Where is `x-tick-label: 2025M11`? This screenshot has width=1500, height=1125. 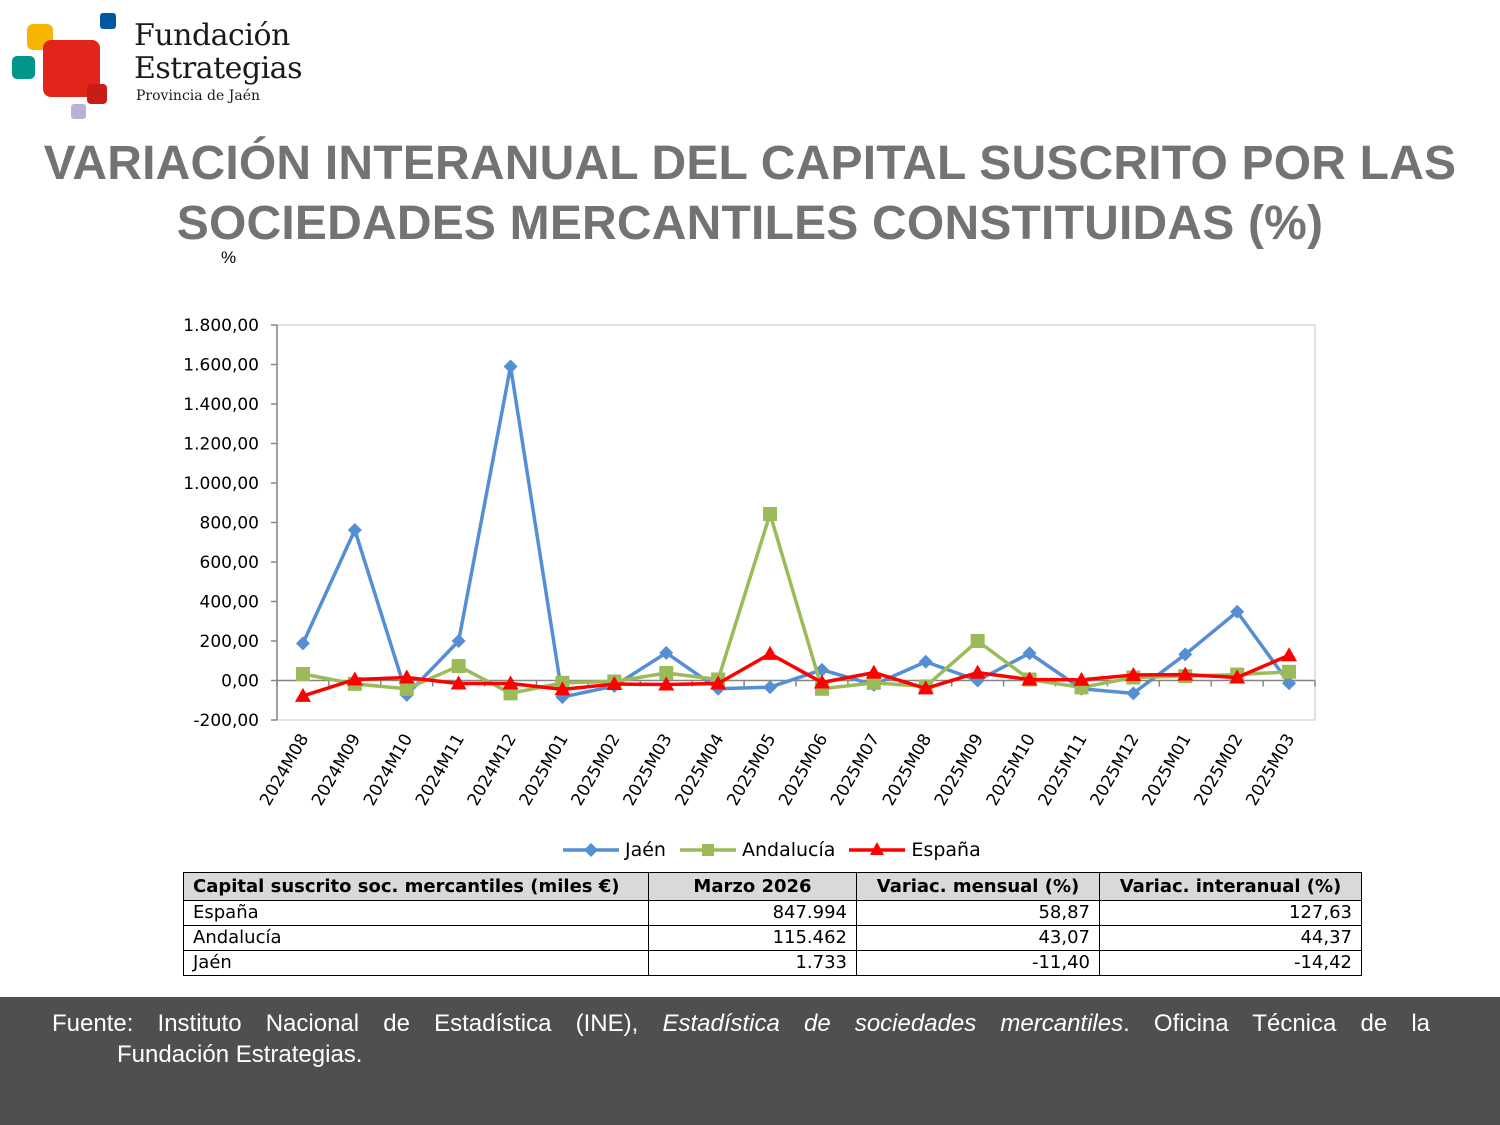
x-tick-label: 2025M11 is located at coordinates (1063, 770).